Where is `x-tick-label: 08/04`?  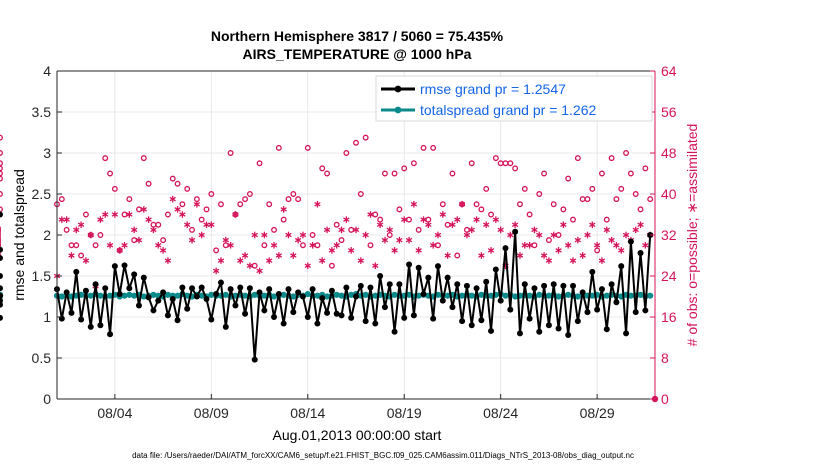
x-tick-label: 08/04 is located at coordinates (114, 413).